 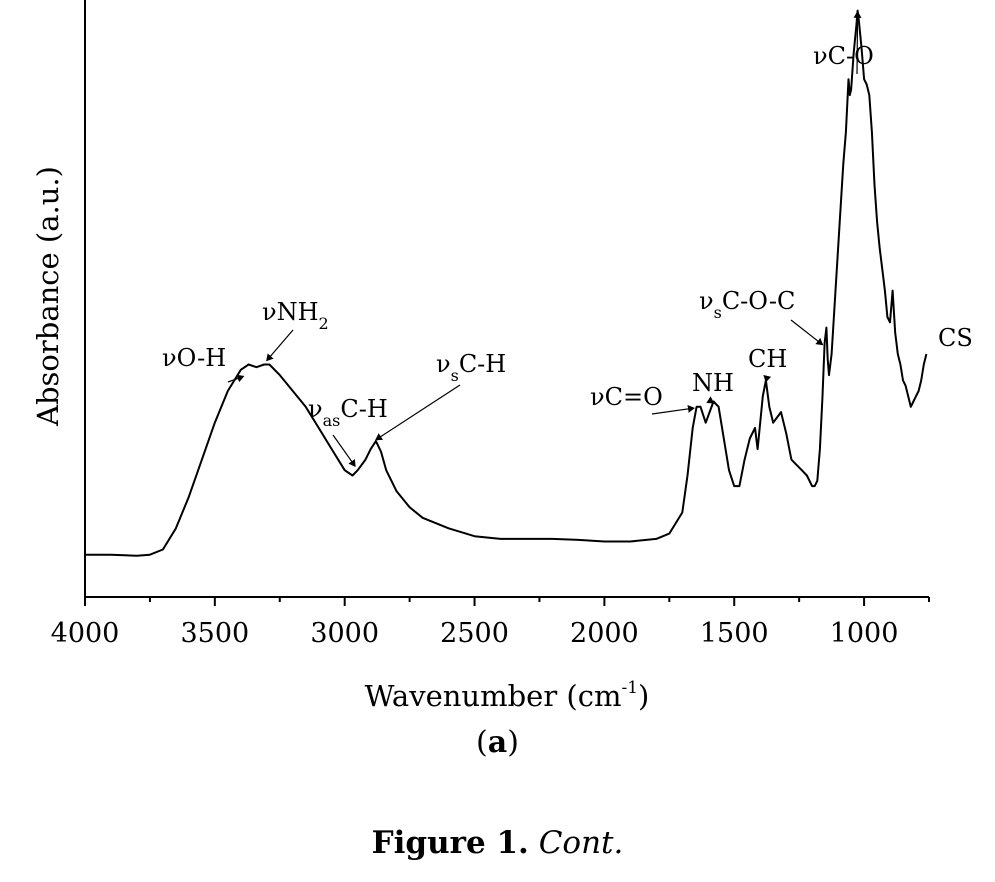 What do you see at coordinates (864, 633) in the screenshot?
I see `x-tick-label: 1000` at bounding box center [864, 633].